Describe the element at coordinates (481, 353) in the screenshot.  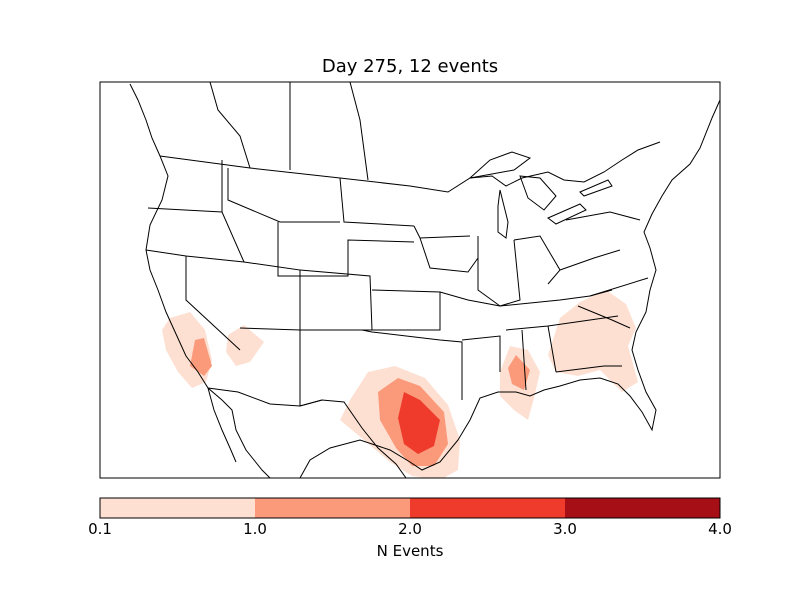
I see `state-border-ar-la` at that location.